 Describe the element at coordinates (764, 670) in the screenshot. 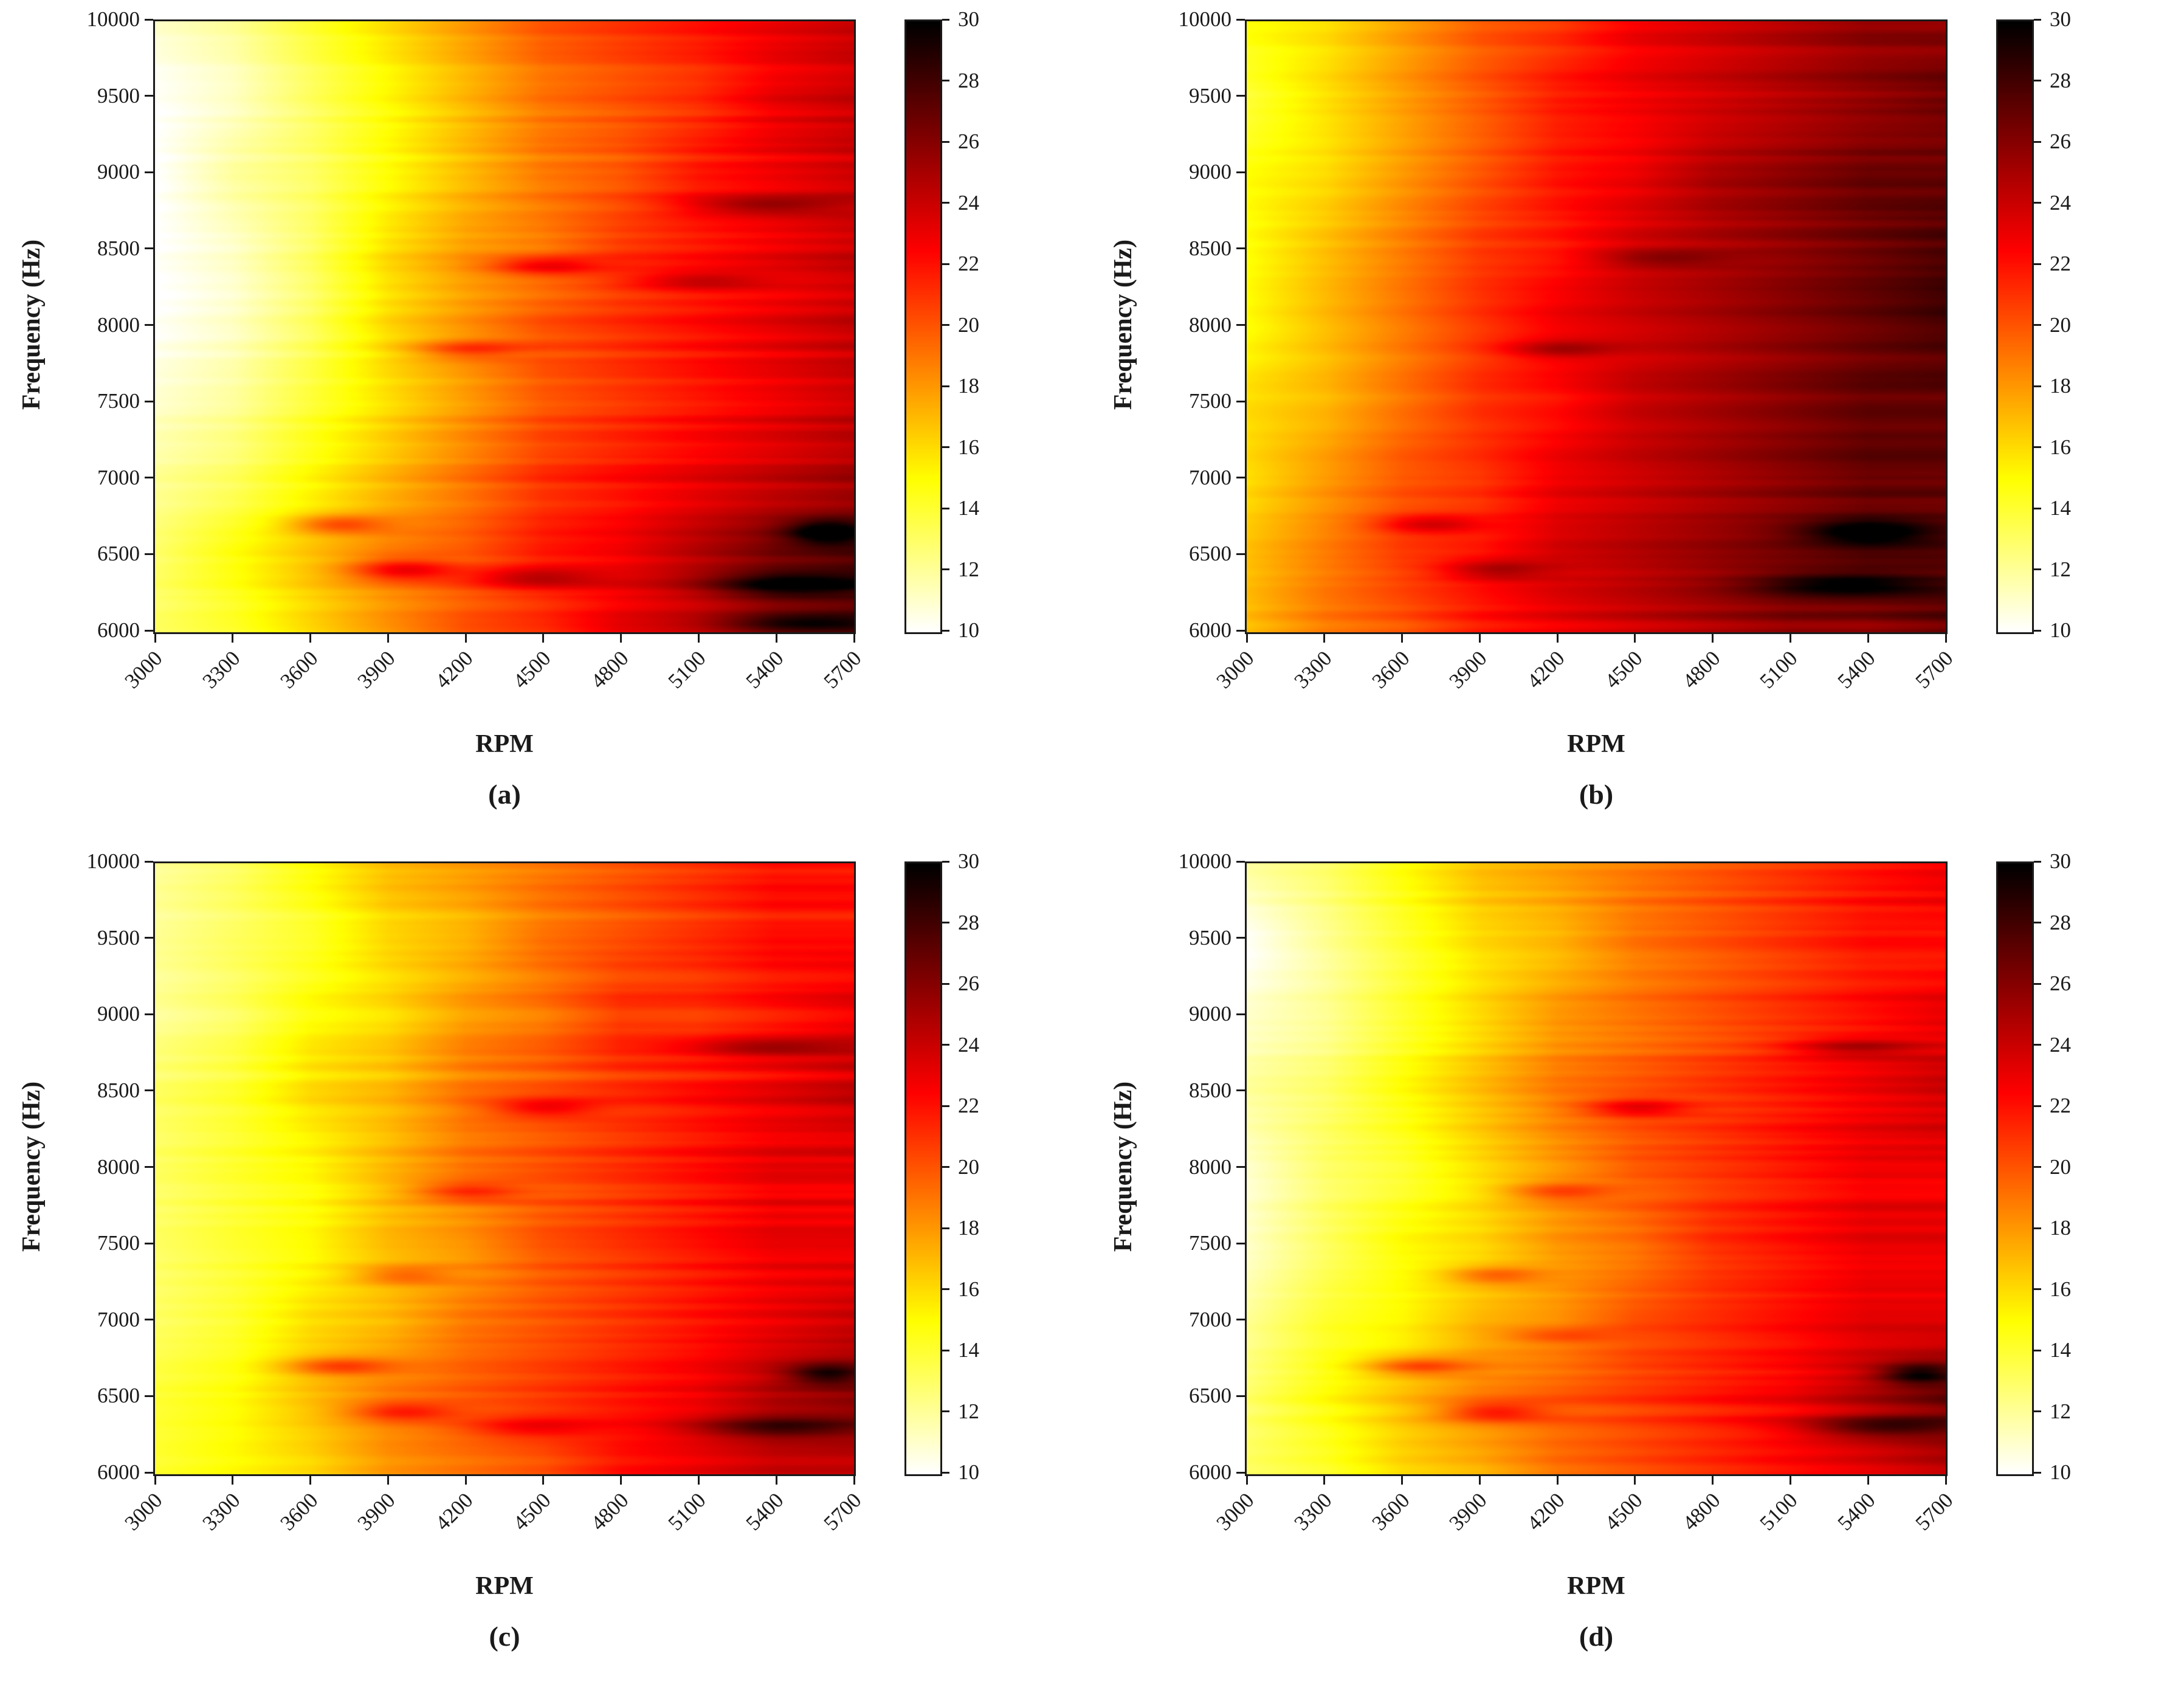

I see `x-tick-label: 5400` at that location.